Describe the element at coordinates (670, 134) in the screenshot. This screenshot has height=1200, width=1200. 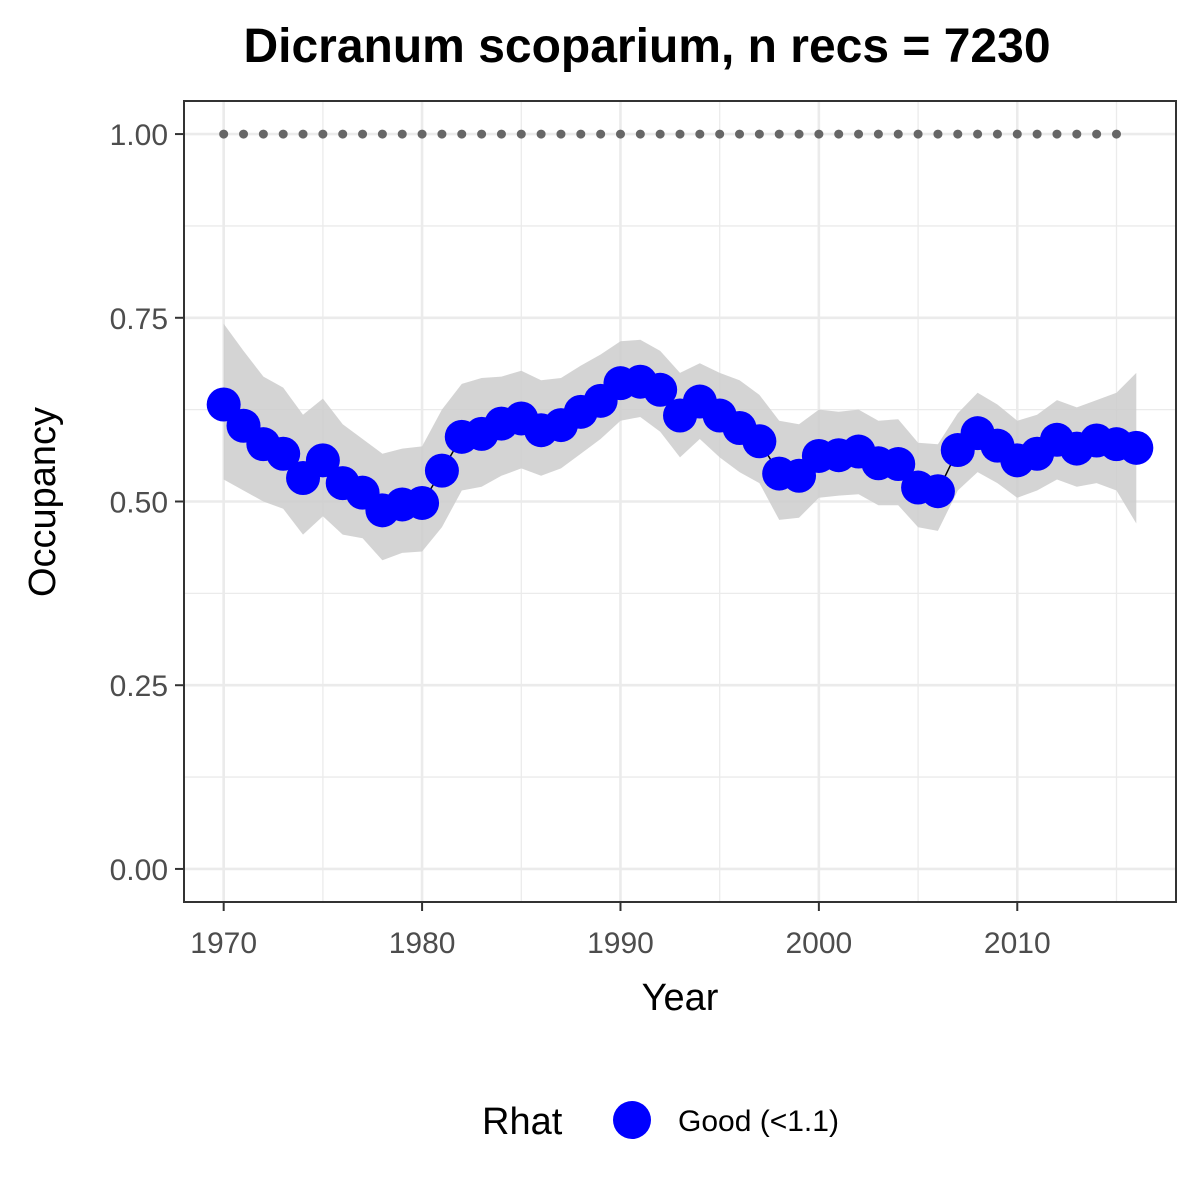
I see `reference-line-layer` at that location.